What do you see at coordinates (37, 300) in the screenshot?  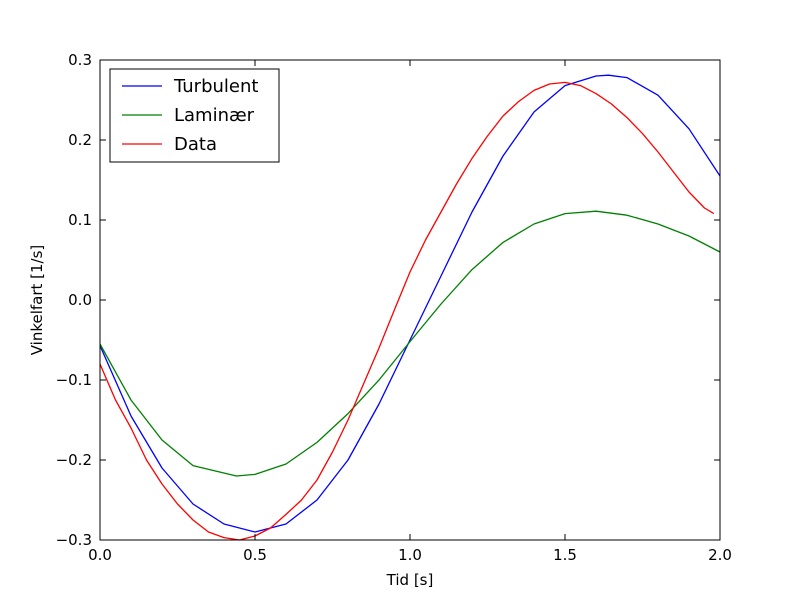 I see `y-axis-label: Vinkelfart [1/s]` at bounding box center [37, 300].